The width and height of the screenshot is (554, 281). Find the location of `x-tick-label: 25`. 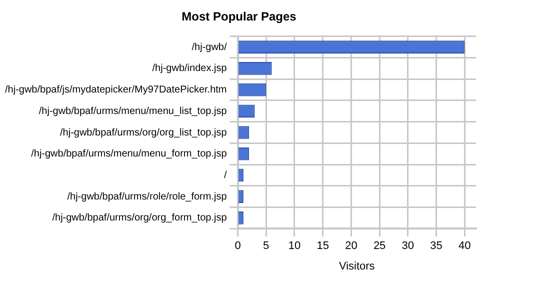

x-tick-label: 25 is located at coordinates (379, 246).